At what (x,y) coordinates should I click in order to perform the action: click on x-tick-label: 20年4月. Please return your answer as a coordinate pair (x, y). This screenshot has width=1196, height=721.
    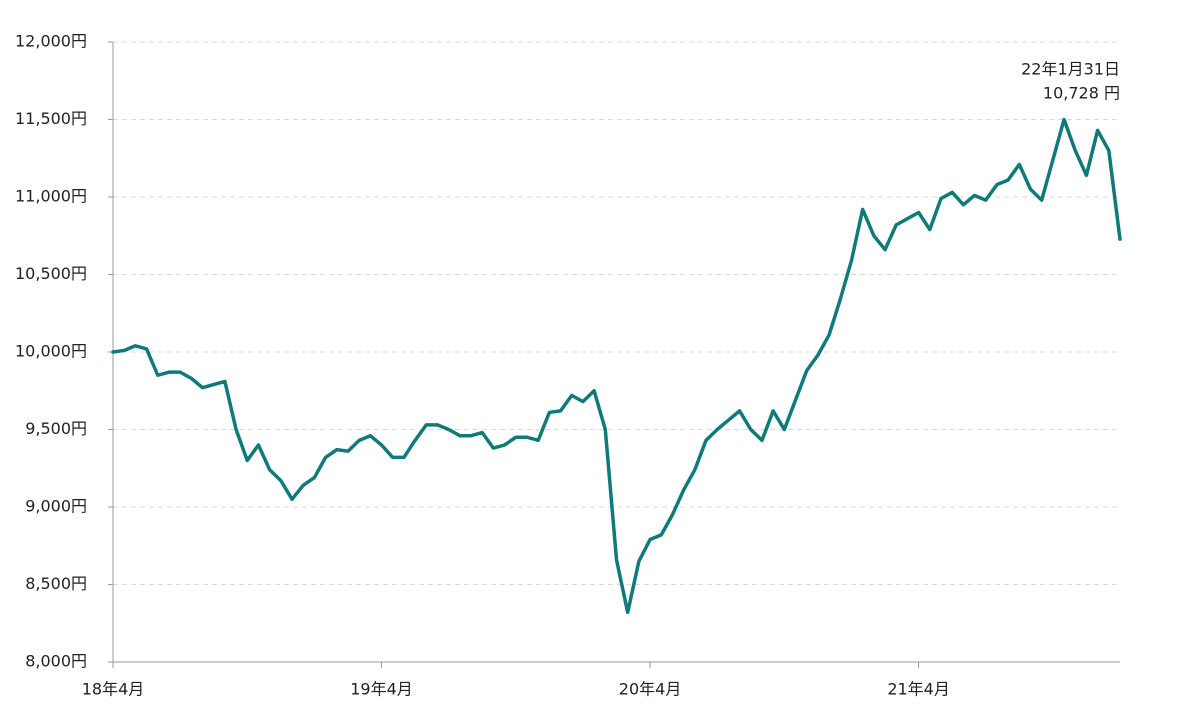
    Looking at the image, I should click on (650, 689).